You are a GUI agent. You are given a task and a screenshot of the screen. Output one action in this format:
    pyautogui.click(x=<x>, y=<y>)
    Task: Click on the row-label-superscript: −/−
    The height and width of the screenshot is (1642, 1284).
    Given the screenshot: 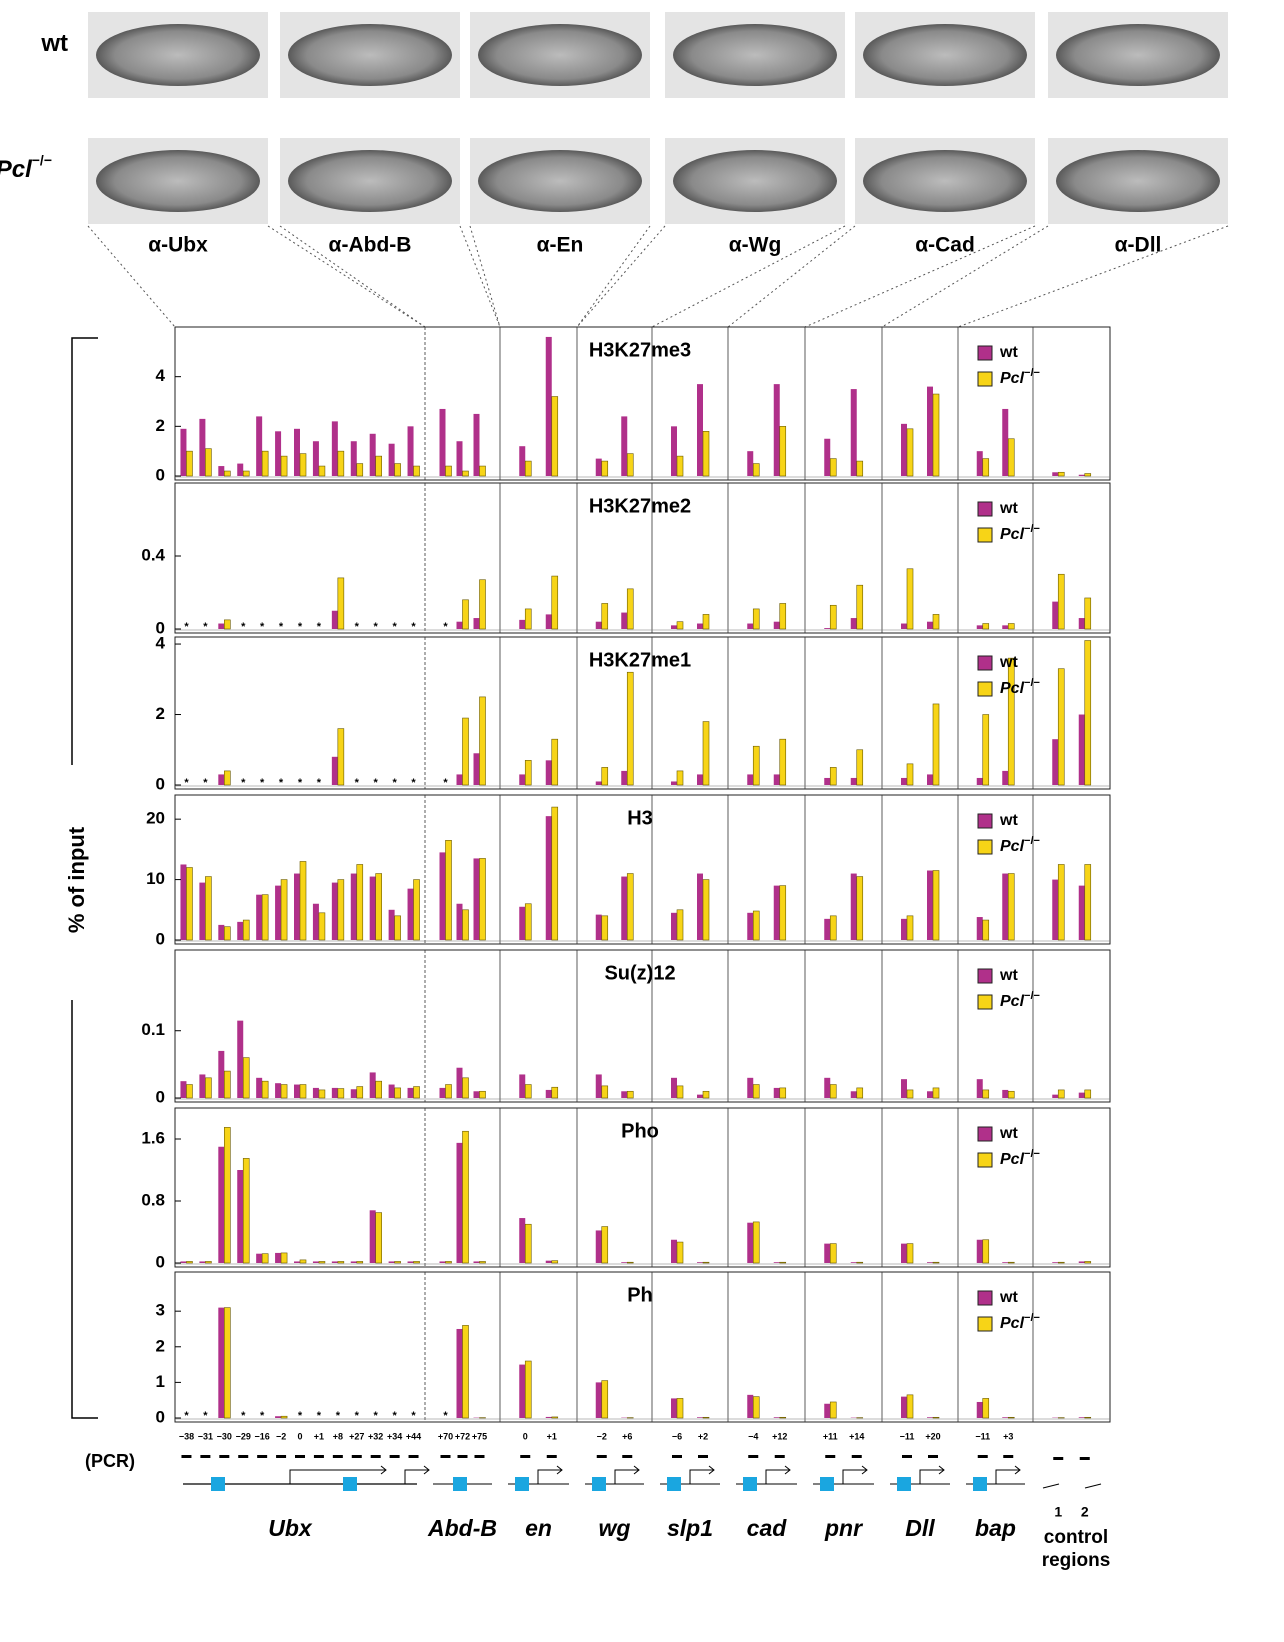 What is the action you would take?
    pyautogui.click(x=42, y=160)
    